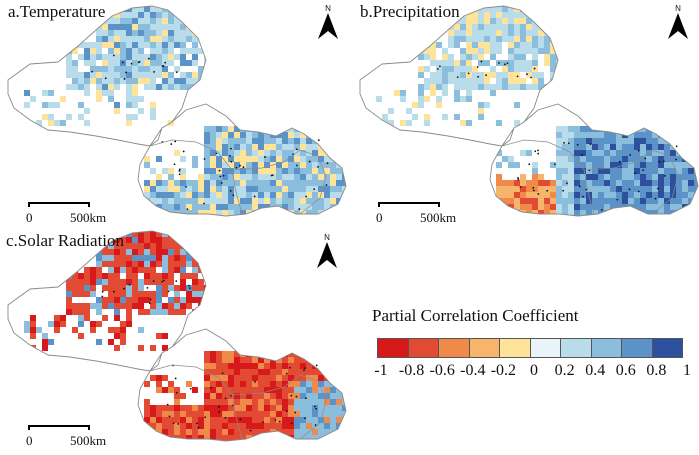 The width and height of the screenshot is (699, 455). I want to click on north-label: N, so click(678, 8).